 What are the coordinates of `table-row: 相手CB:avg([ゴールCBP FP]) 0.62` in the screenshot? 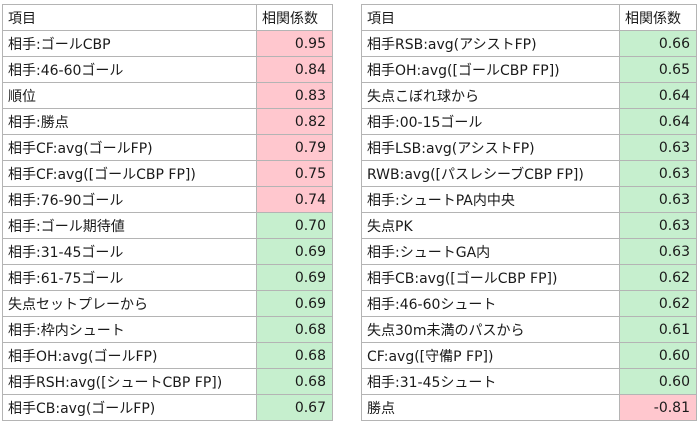 It's located at (529, 277).